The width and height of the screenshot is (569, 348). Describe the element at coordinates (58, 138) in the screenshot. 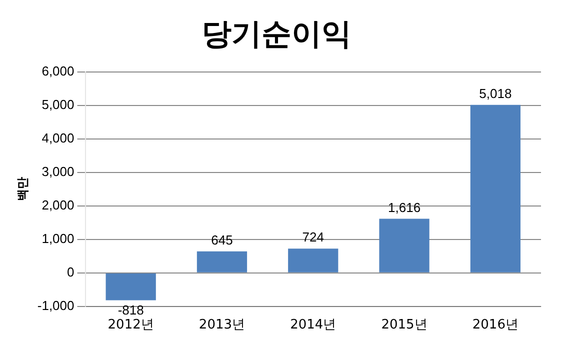

I see `y-tick-label: 4,000` at that location.